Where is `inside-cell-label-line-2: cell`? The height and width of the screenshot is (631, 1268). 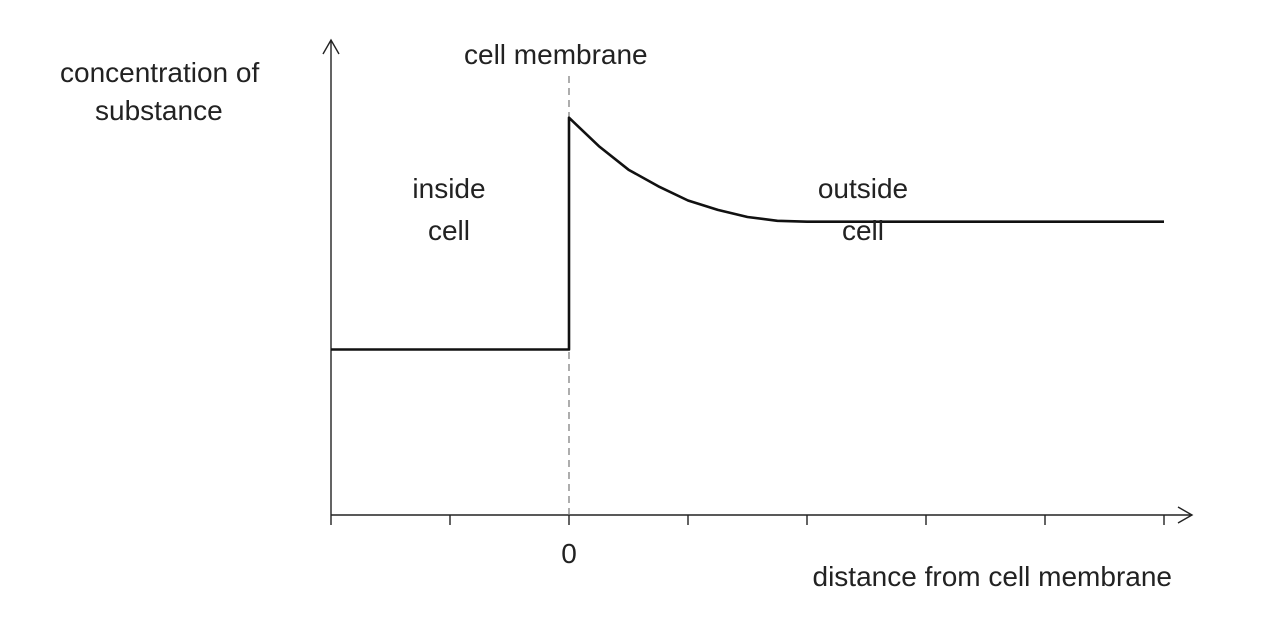 inside-cell-label-line-2: cell is located at coordinates (449, 230).